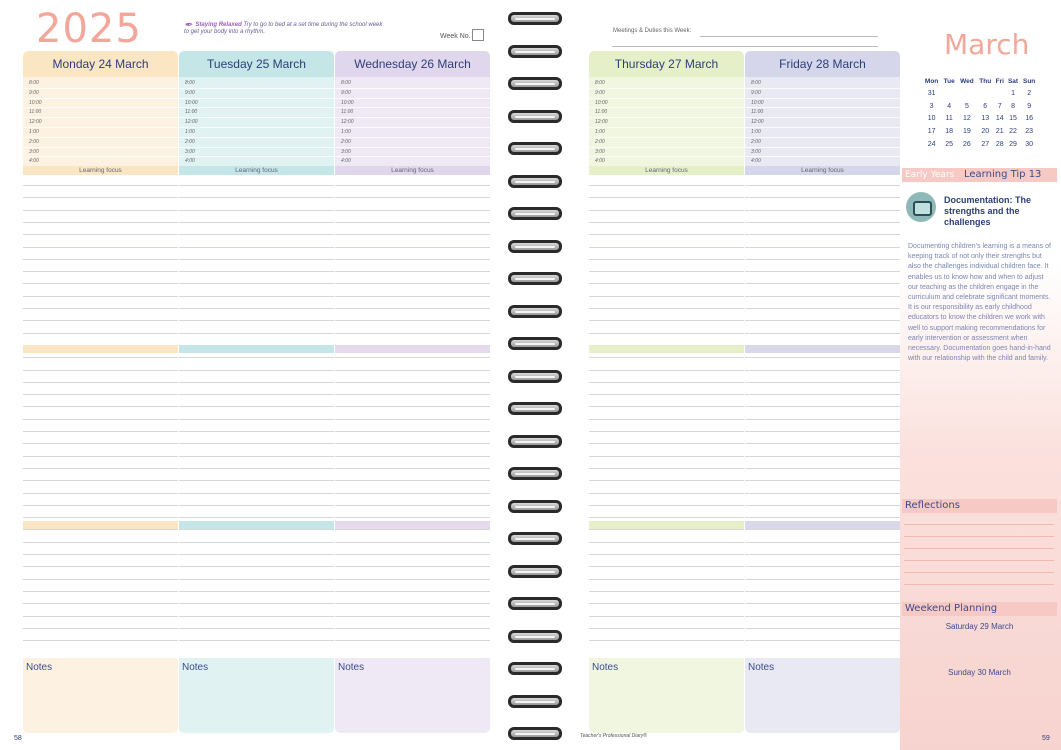  I want to click on calendar-day: 18, so click(949, 131).